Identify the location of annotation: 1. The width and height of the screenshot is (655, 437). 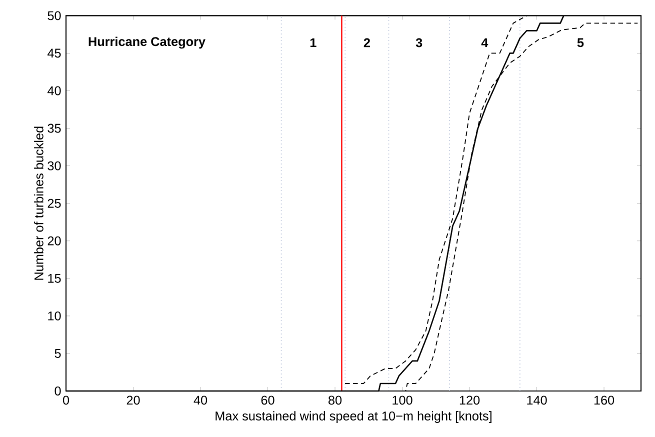
(313, 43).